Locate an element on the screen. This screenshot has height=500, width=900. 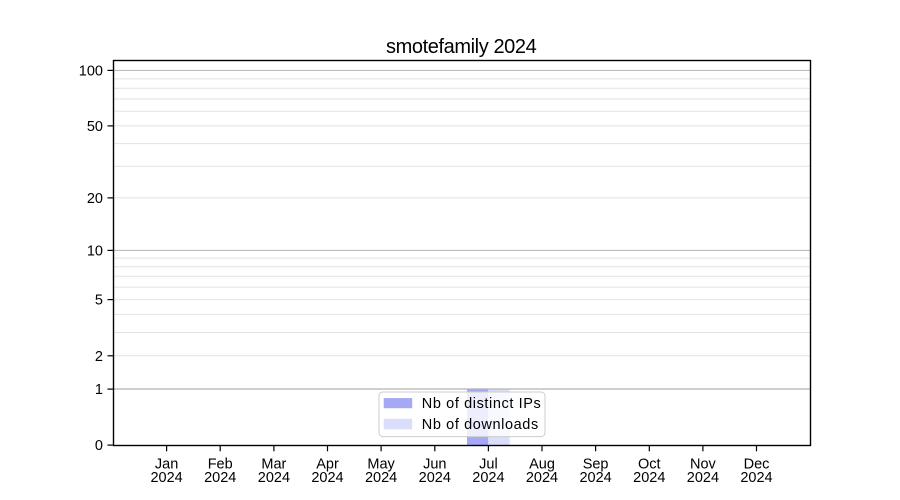
svg-text: Nb of downloads is located at coordinates (480, 425).